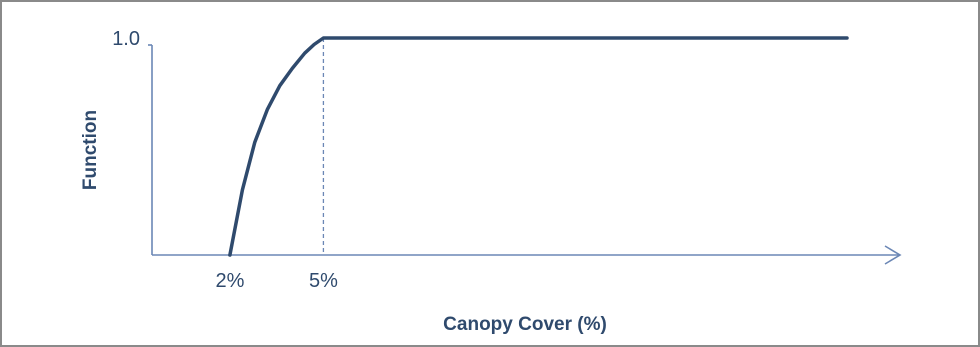 Image resolution: width=980 pixels, height=347 pixels. Describe the element at coordinates (893, 255) in the screenshot. I see `x-axis-arrowhead` at that location.